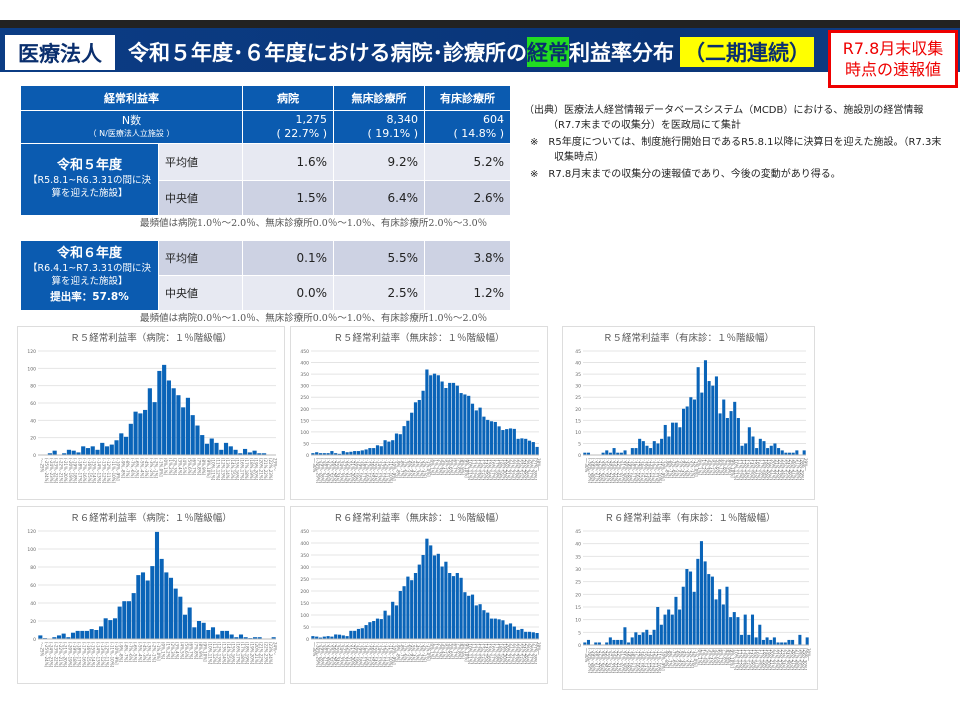 This screenshot has width=960, height=720. I want to click on y-tick-label: 100, so click(304, 616).